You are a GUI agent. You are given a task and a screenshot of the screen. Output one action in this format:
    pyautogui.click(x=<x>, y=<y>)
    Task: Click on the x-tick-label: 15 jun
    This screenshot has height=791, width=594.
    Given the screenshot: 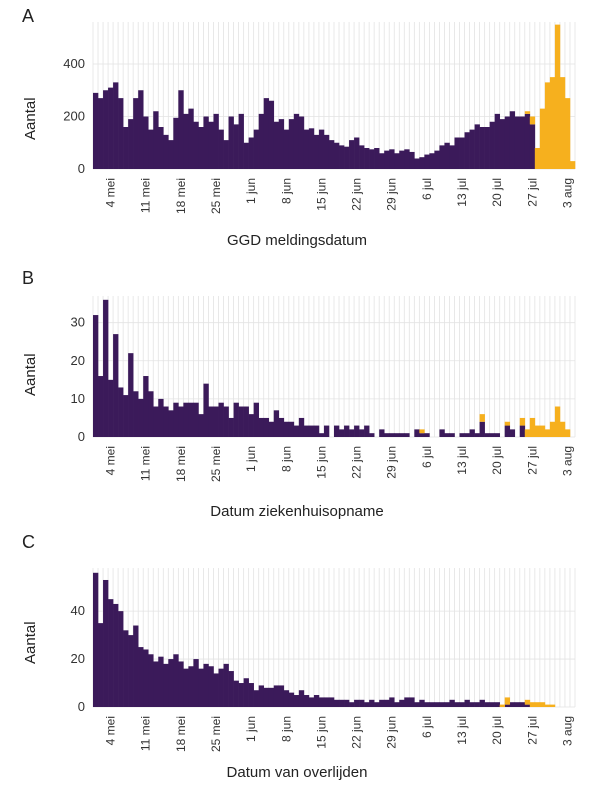 What is the action you would take?
    pyautogui.click(x=321, y=462)
    